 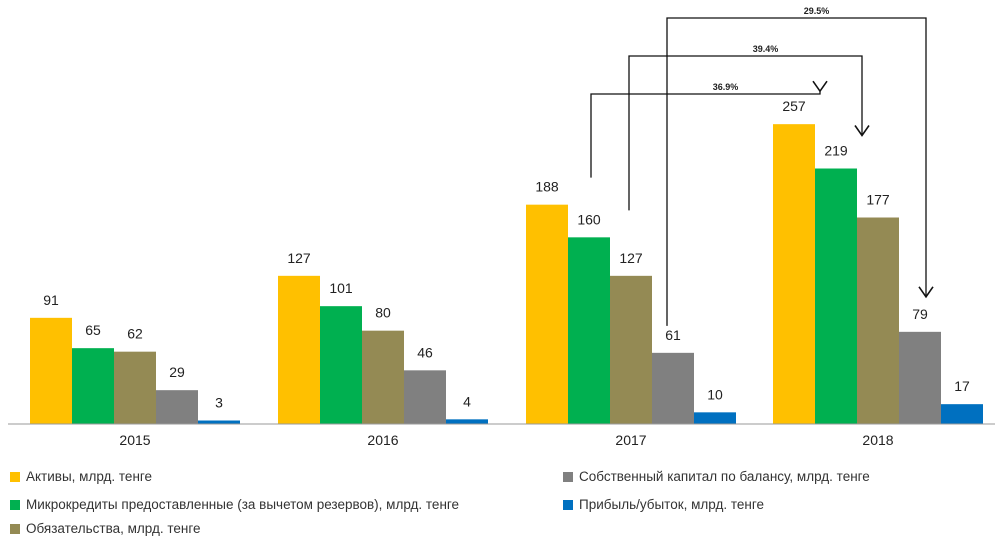 I want to click on growth-arrowhead-loans, so click(x=862, y=131).